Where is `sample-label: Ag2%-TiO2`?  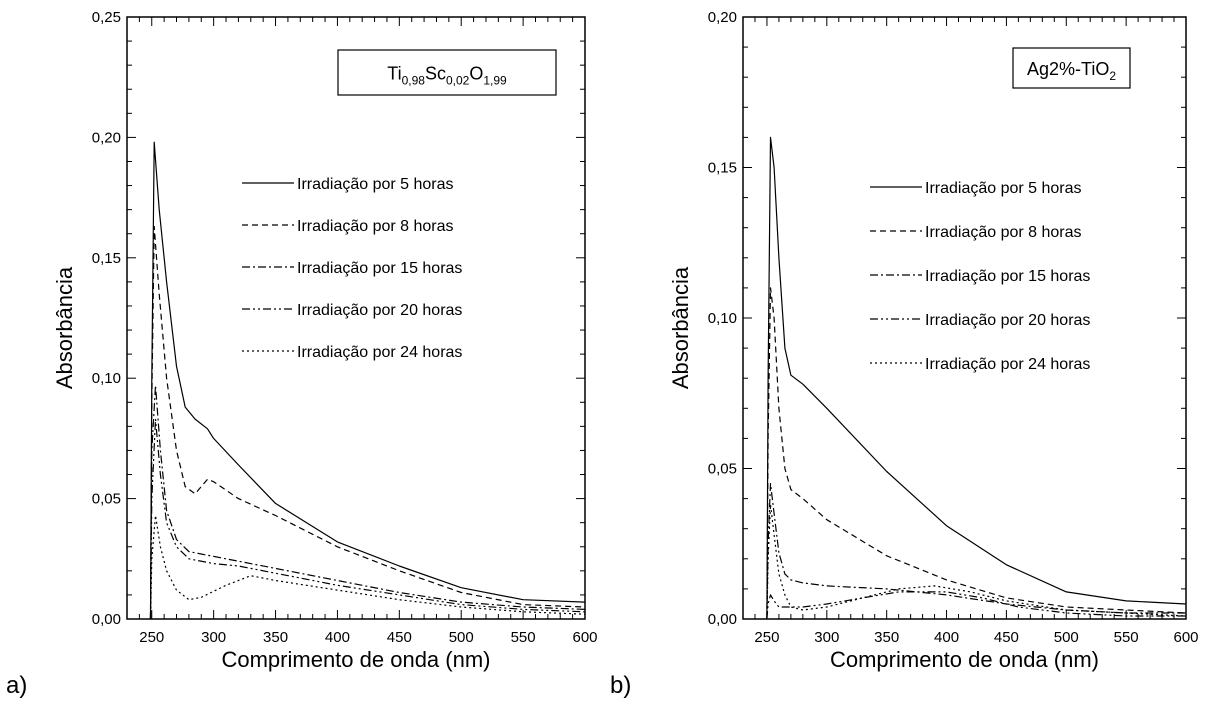 sample-label: Ag2%-TiO2 is located at coordinates (1071, 71).